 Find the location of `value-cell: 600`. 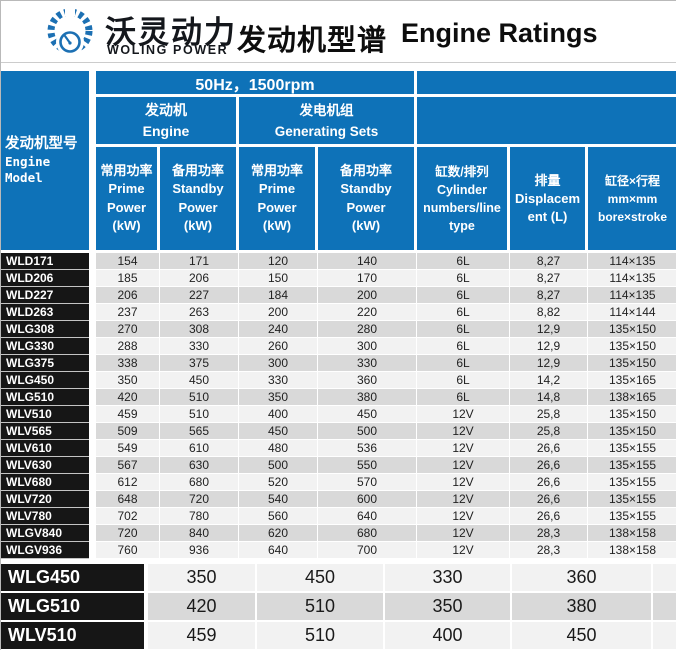

value-cell: 600 is located at coordinates (367, 499).